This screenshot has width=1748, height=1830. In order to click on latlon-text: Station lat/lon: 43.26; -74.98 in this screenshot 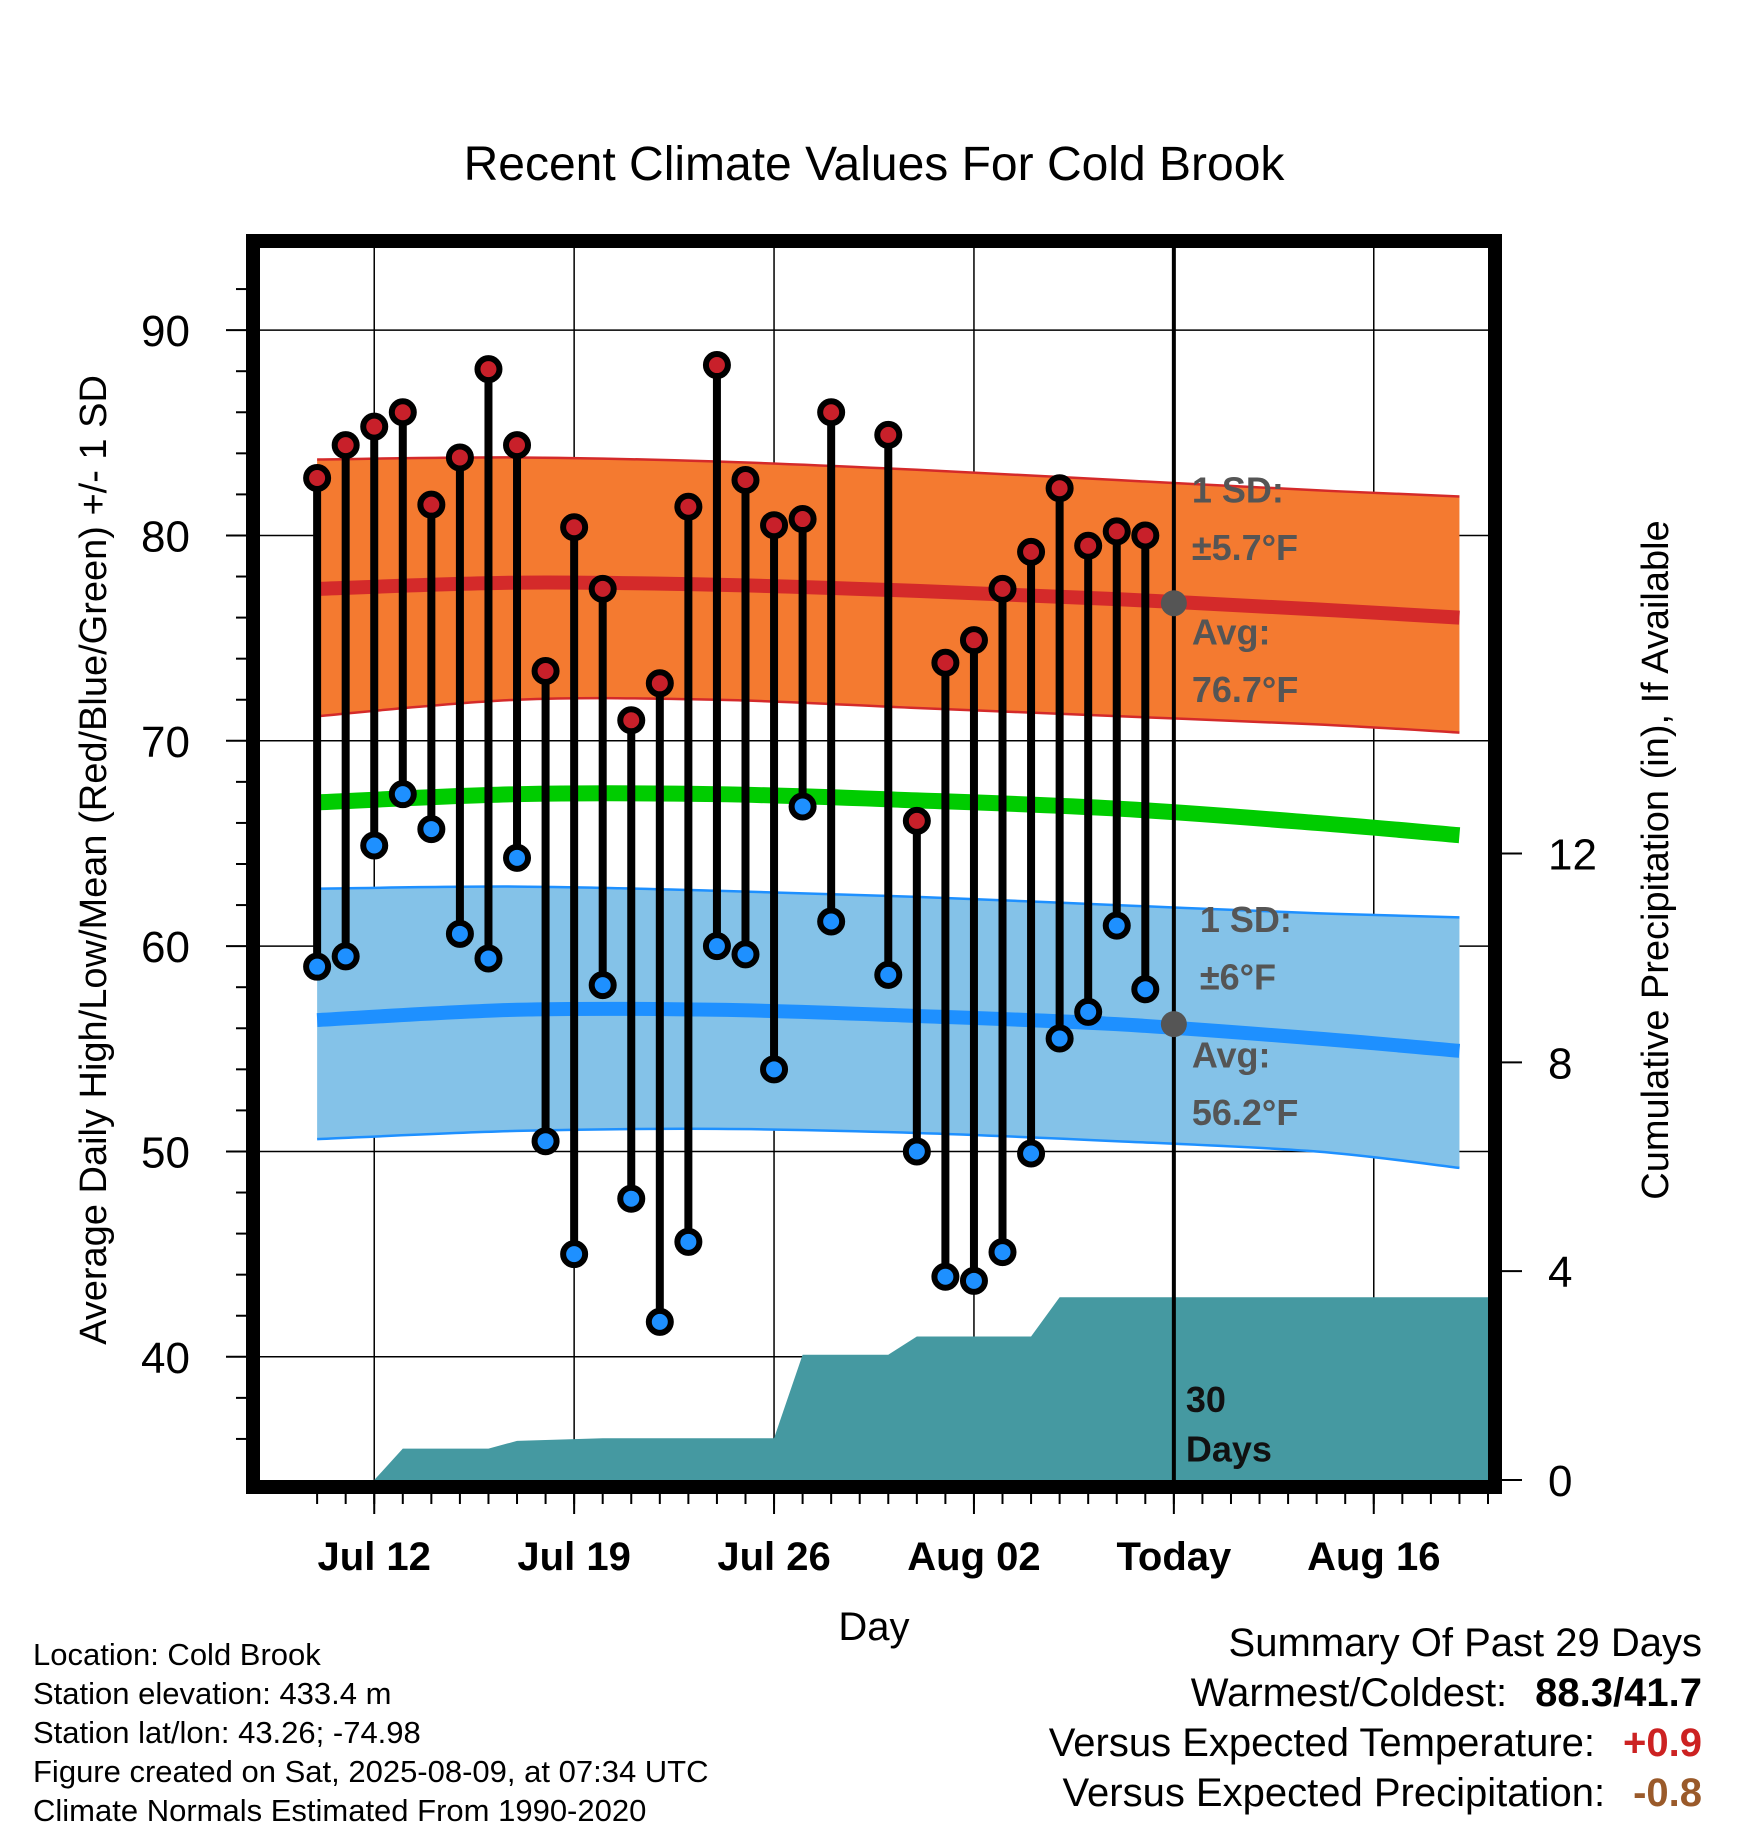, I will do `click(227, 1732)`.